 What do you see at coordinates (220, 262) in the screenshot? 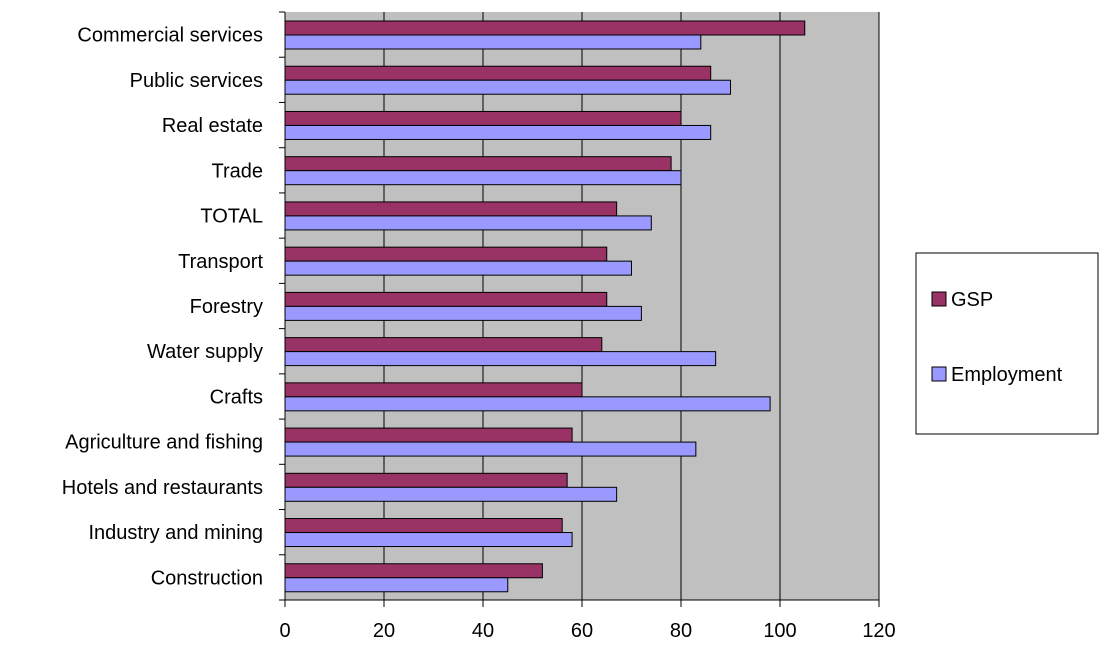
I see `category-label: Transport` at bounding box center [220, 262].